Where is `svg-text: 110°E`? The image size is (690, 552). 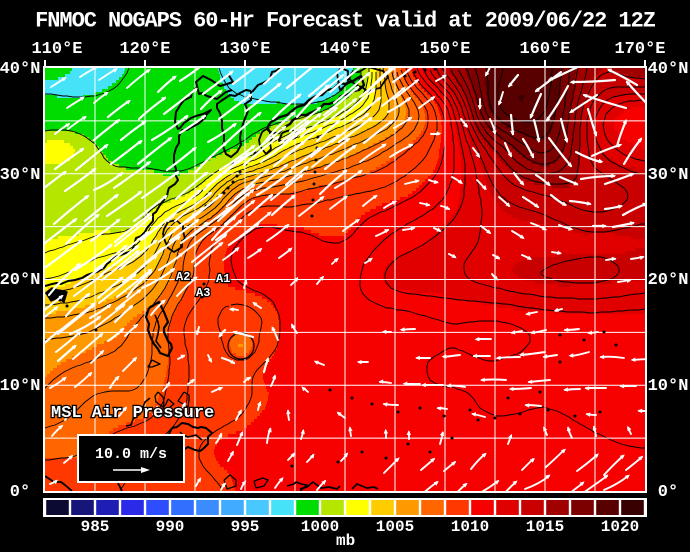 svg-text: 110°E is located at coordinates (56, 49).